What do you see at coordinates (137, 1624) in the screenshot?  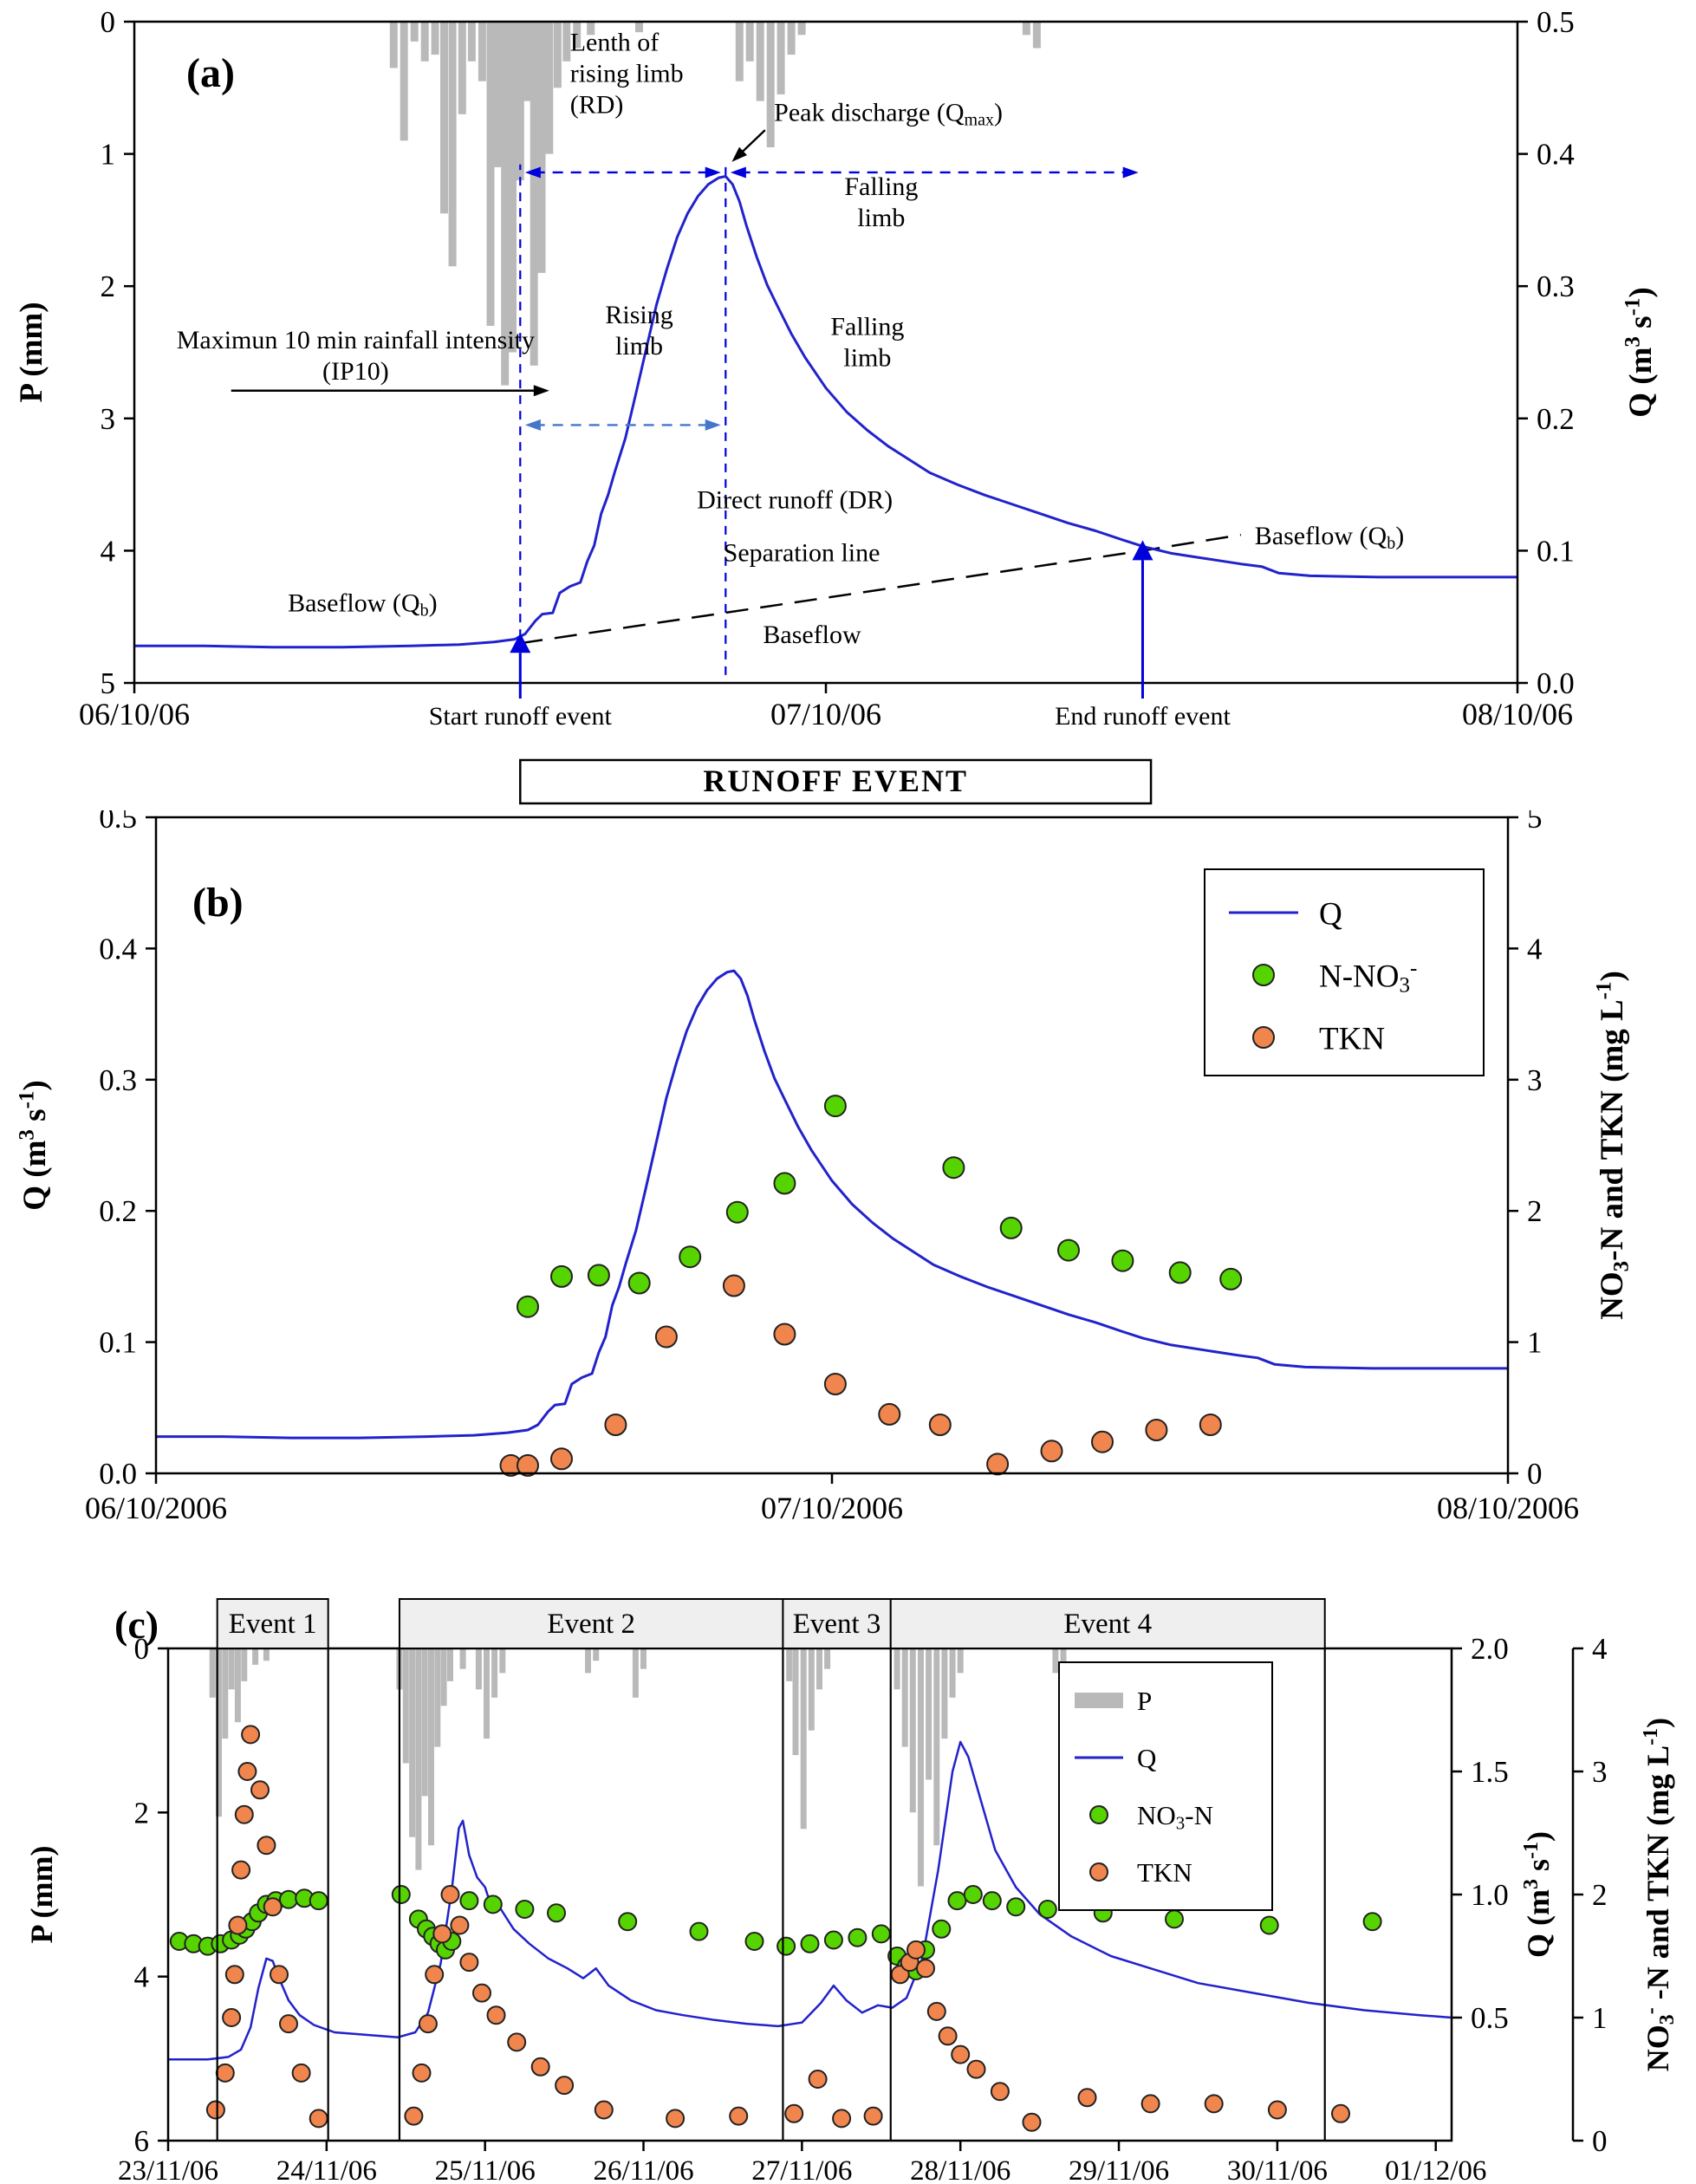 I see `panel-label-c: (c)` at bounding box center [137, 1624].